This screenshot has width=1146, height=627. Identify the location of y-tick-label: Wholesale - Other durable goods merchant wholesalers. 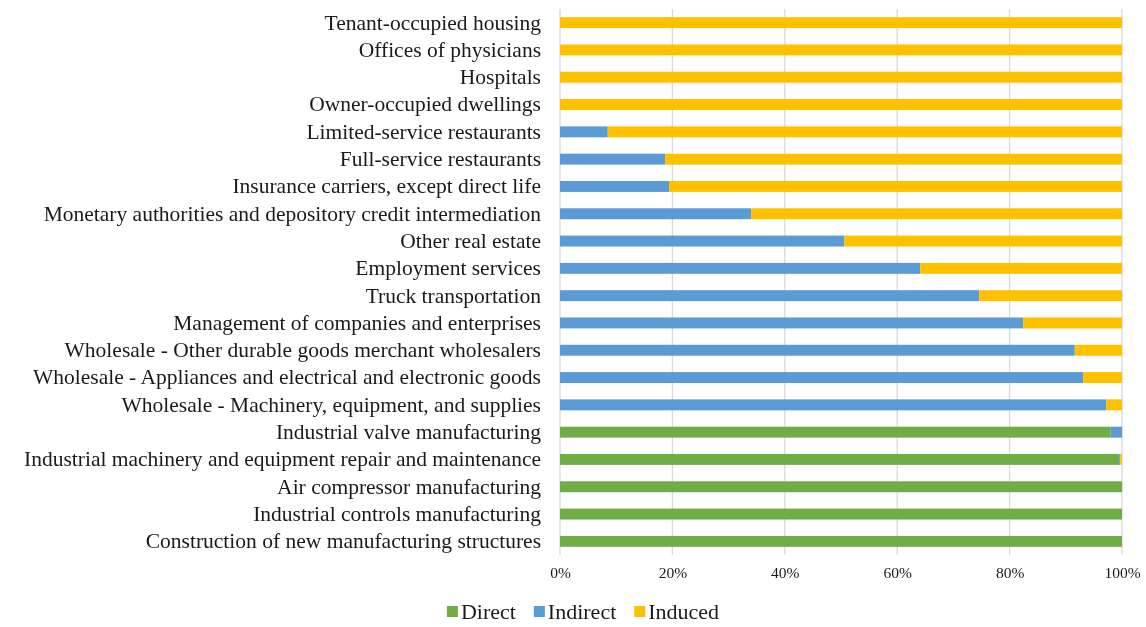
(302, 350).